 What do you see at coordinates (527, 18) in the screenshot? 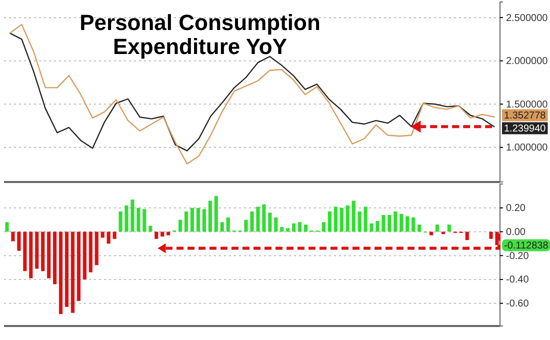
I see `y-tick-label: 2.500000` at bounding box center [527, 18].